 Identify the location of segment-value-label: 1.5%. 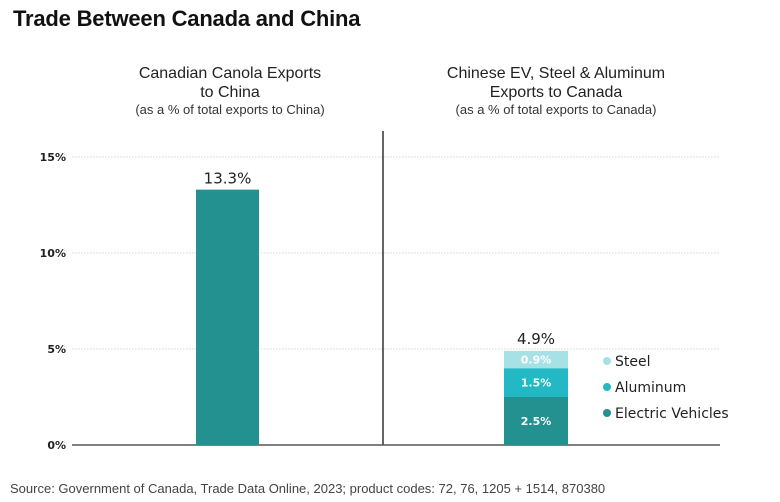
(536, 383).